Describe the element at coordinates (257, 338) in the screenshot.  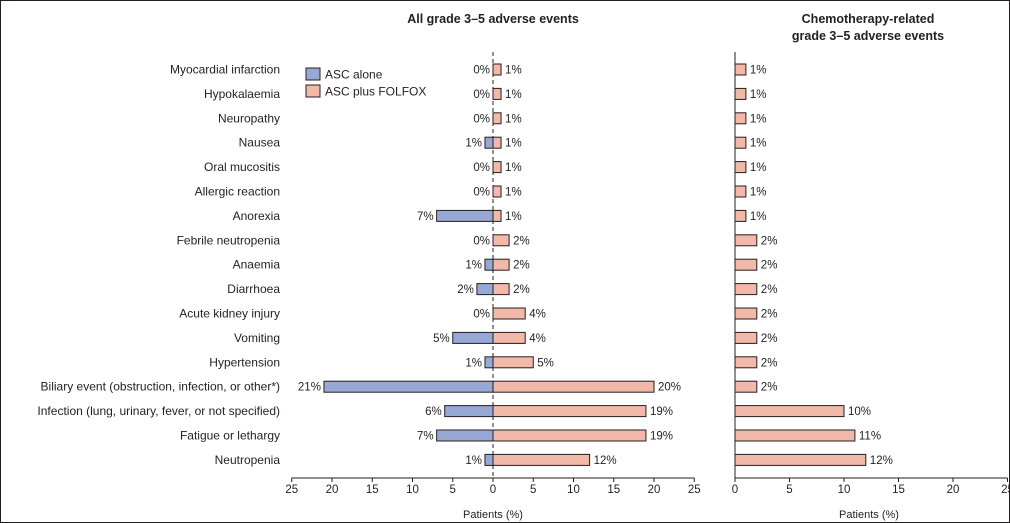
I see `category-label-vomiting: Vomiting` at that location.